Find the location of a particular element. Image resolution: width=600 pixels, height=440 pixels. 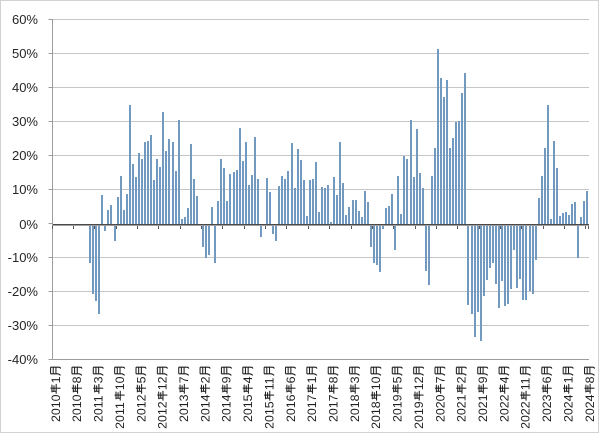

svg-text: 2023 is located at coordinates (547, 408).